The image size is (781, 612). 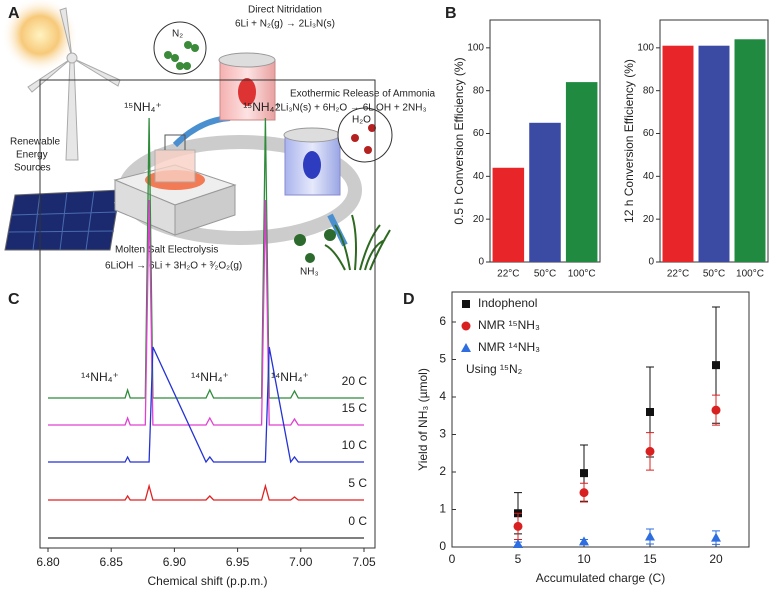 I want to click on diagram-text: 2Li₃N(s) + 6H₂O → 6LiOH + 2NH₃, so click(x=351, y=108).